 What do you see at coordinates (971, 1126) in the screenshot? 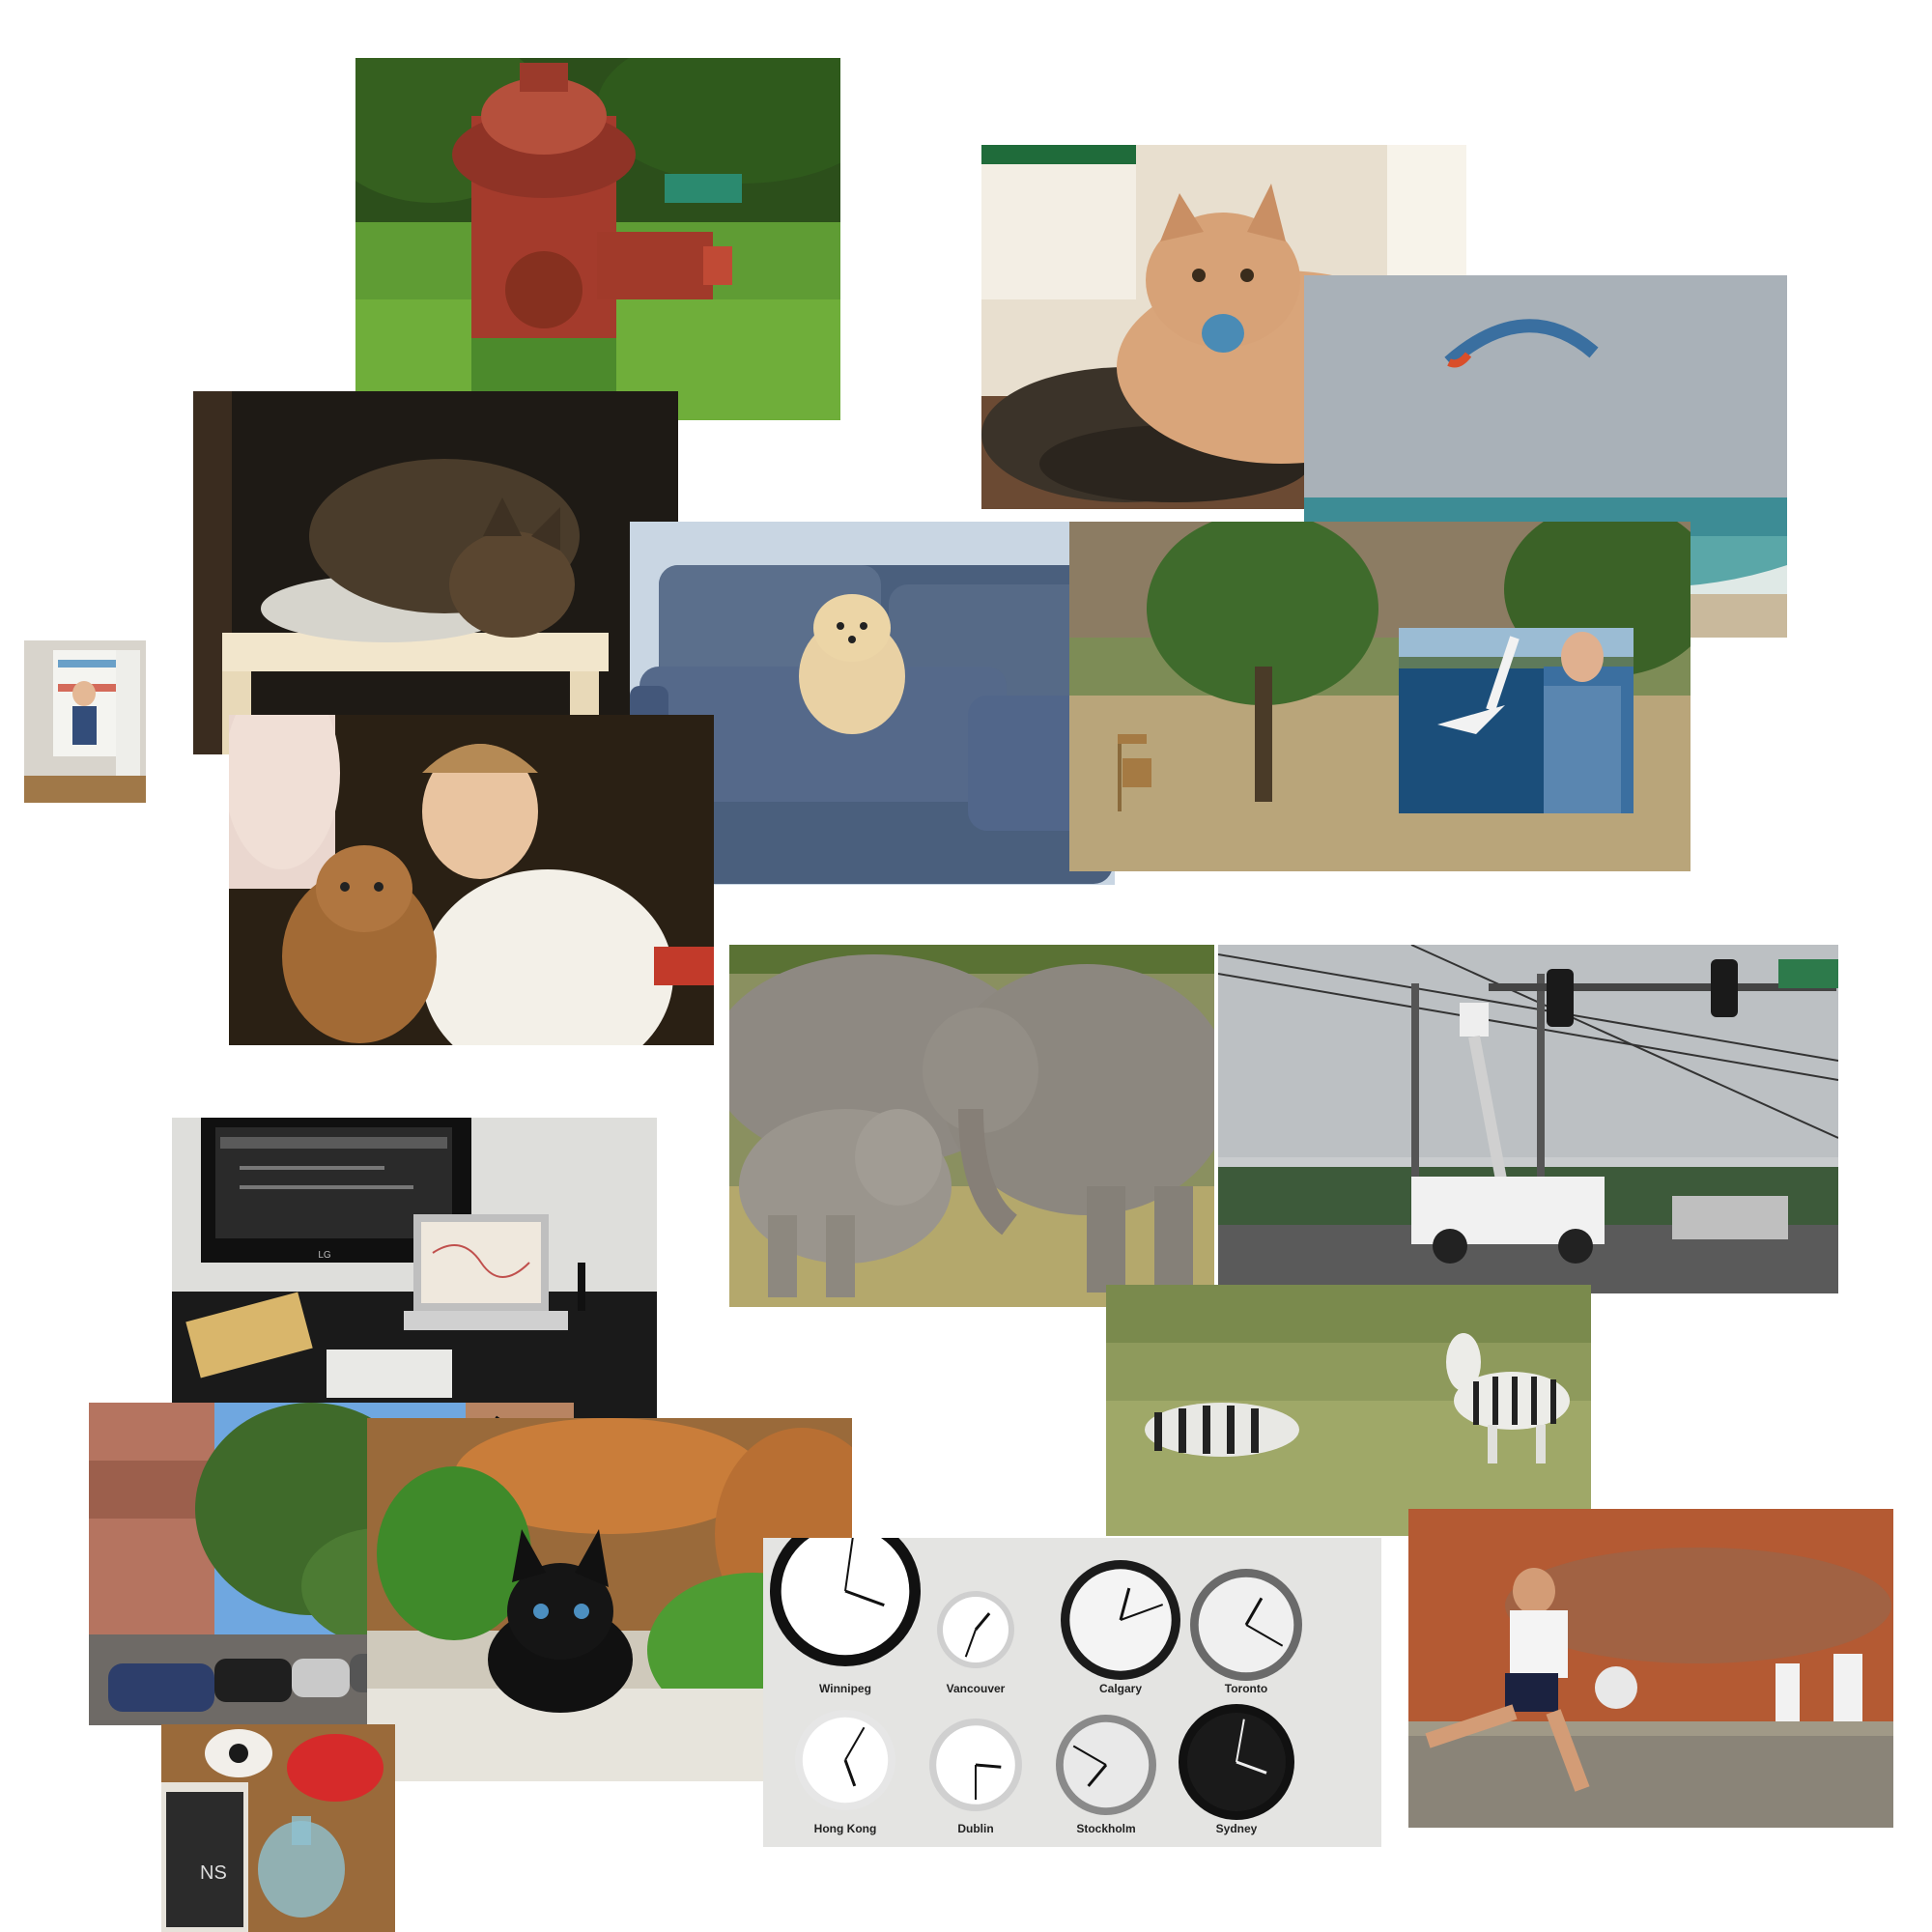
I see `elephants-photo` at bounding box center [971, 1126].